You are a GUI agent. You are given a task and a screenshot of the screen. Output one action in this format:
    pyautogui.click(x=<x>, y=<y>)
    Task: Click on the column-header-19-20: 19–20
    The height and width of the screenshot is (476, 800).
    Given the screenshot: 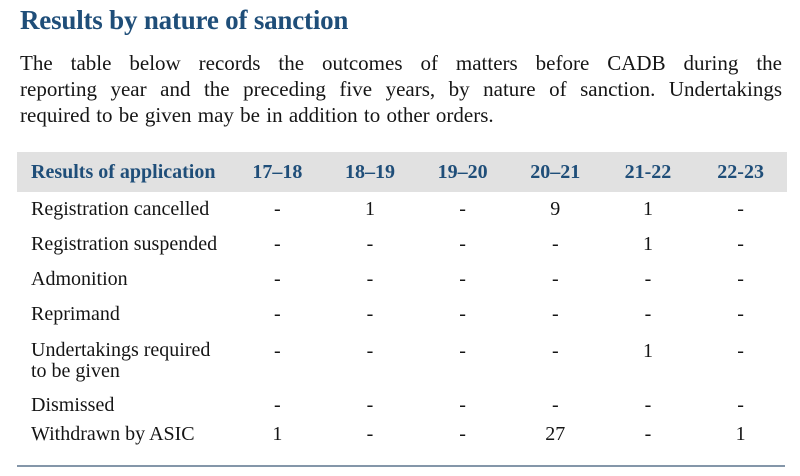 What is the action you would take?
    pyautogui.click(x=462, y=171)
    